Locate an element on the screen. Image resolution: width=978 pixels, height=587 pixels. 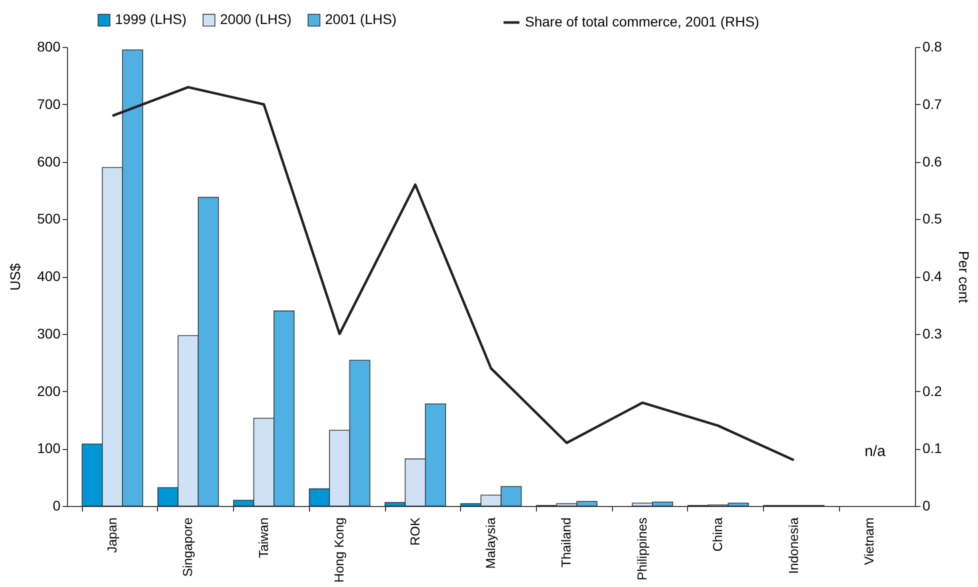
y-tick-label: 100 is located at coordinates (49, 448).